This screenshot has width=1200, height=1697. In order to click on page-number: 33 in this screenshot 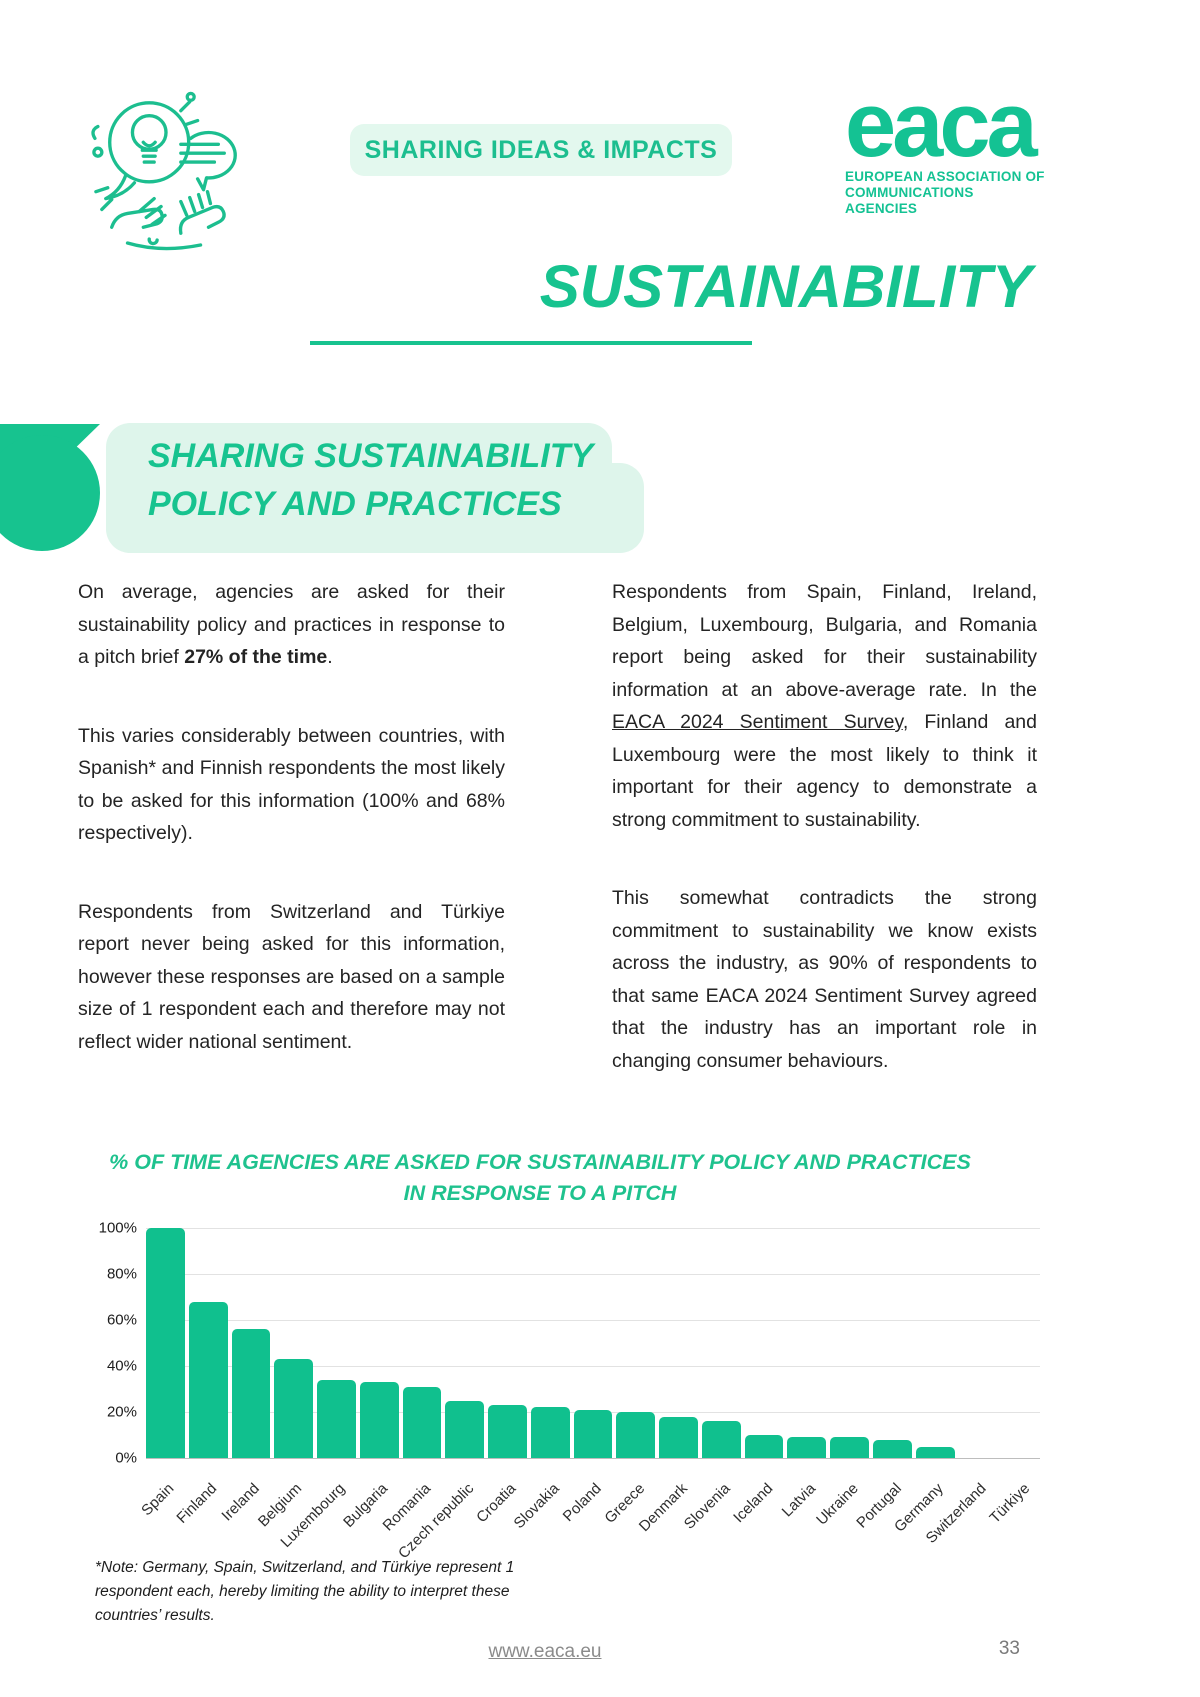, I will do `click(1009, 1648)`.